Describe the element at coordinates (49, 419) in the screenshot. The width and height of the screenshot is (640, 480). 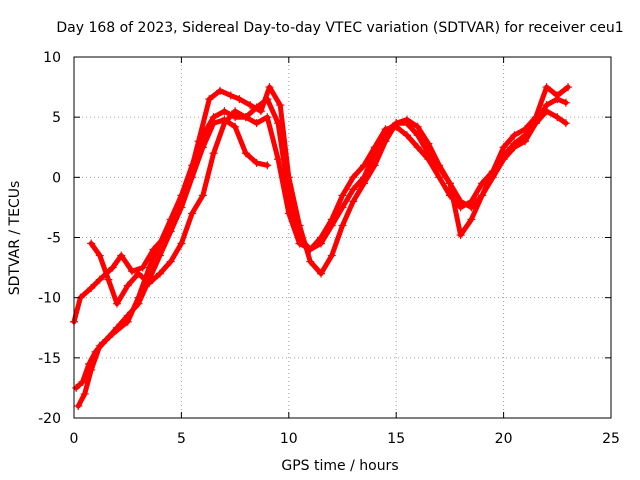
I see `y-tick-label: -20` at that location.